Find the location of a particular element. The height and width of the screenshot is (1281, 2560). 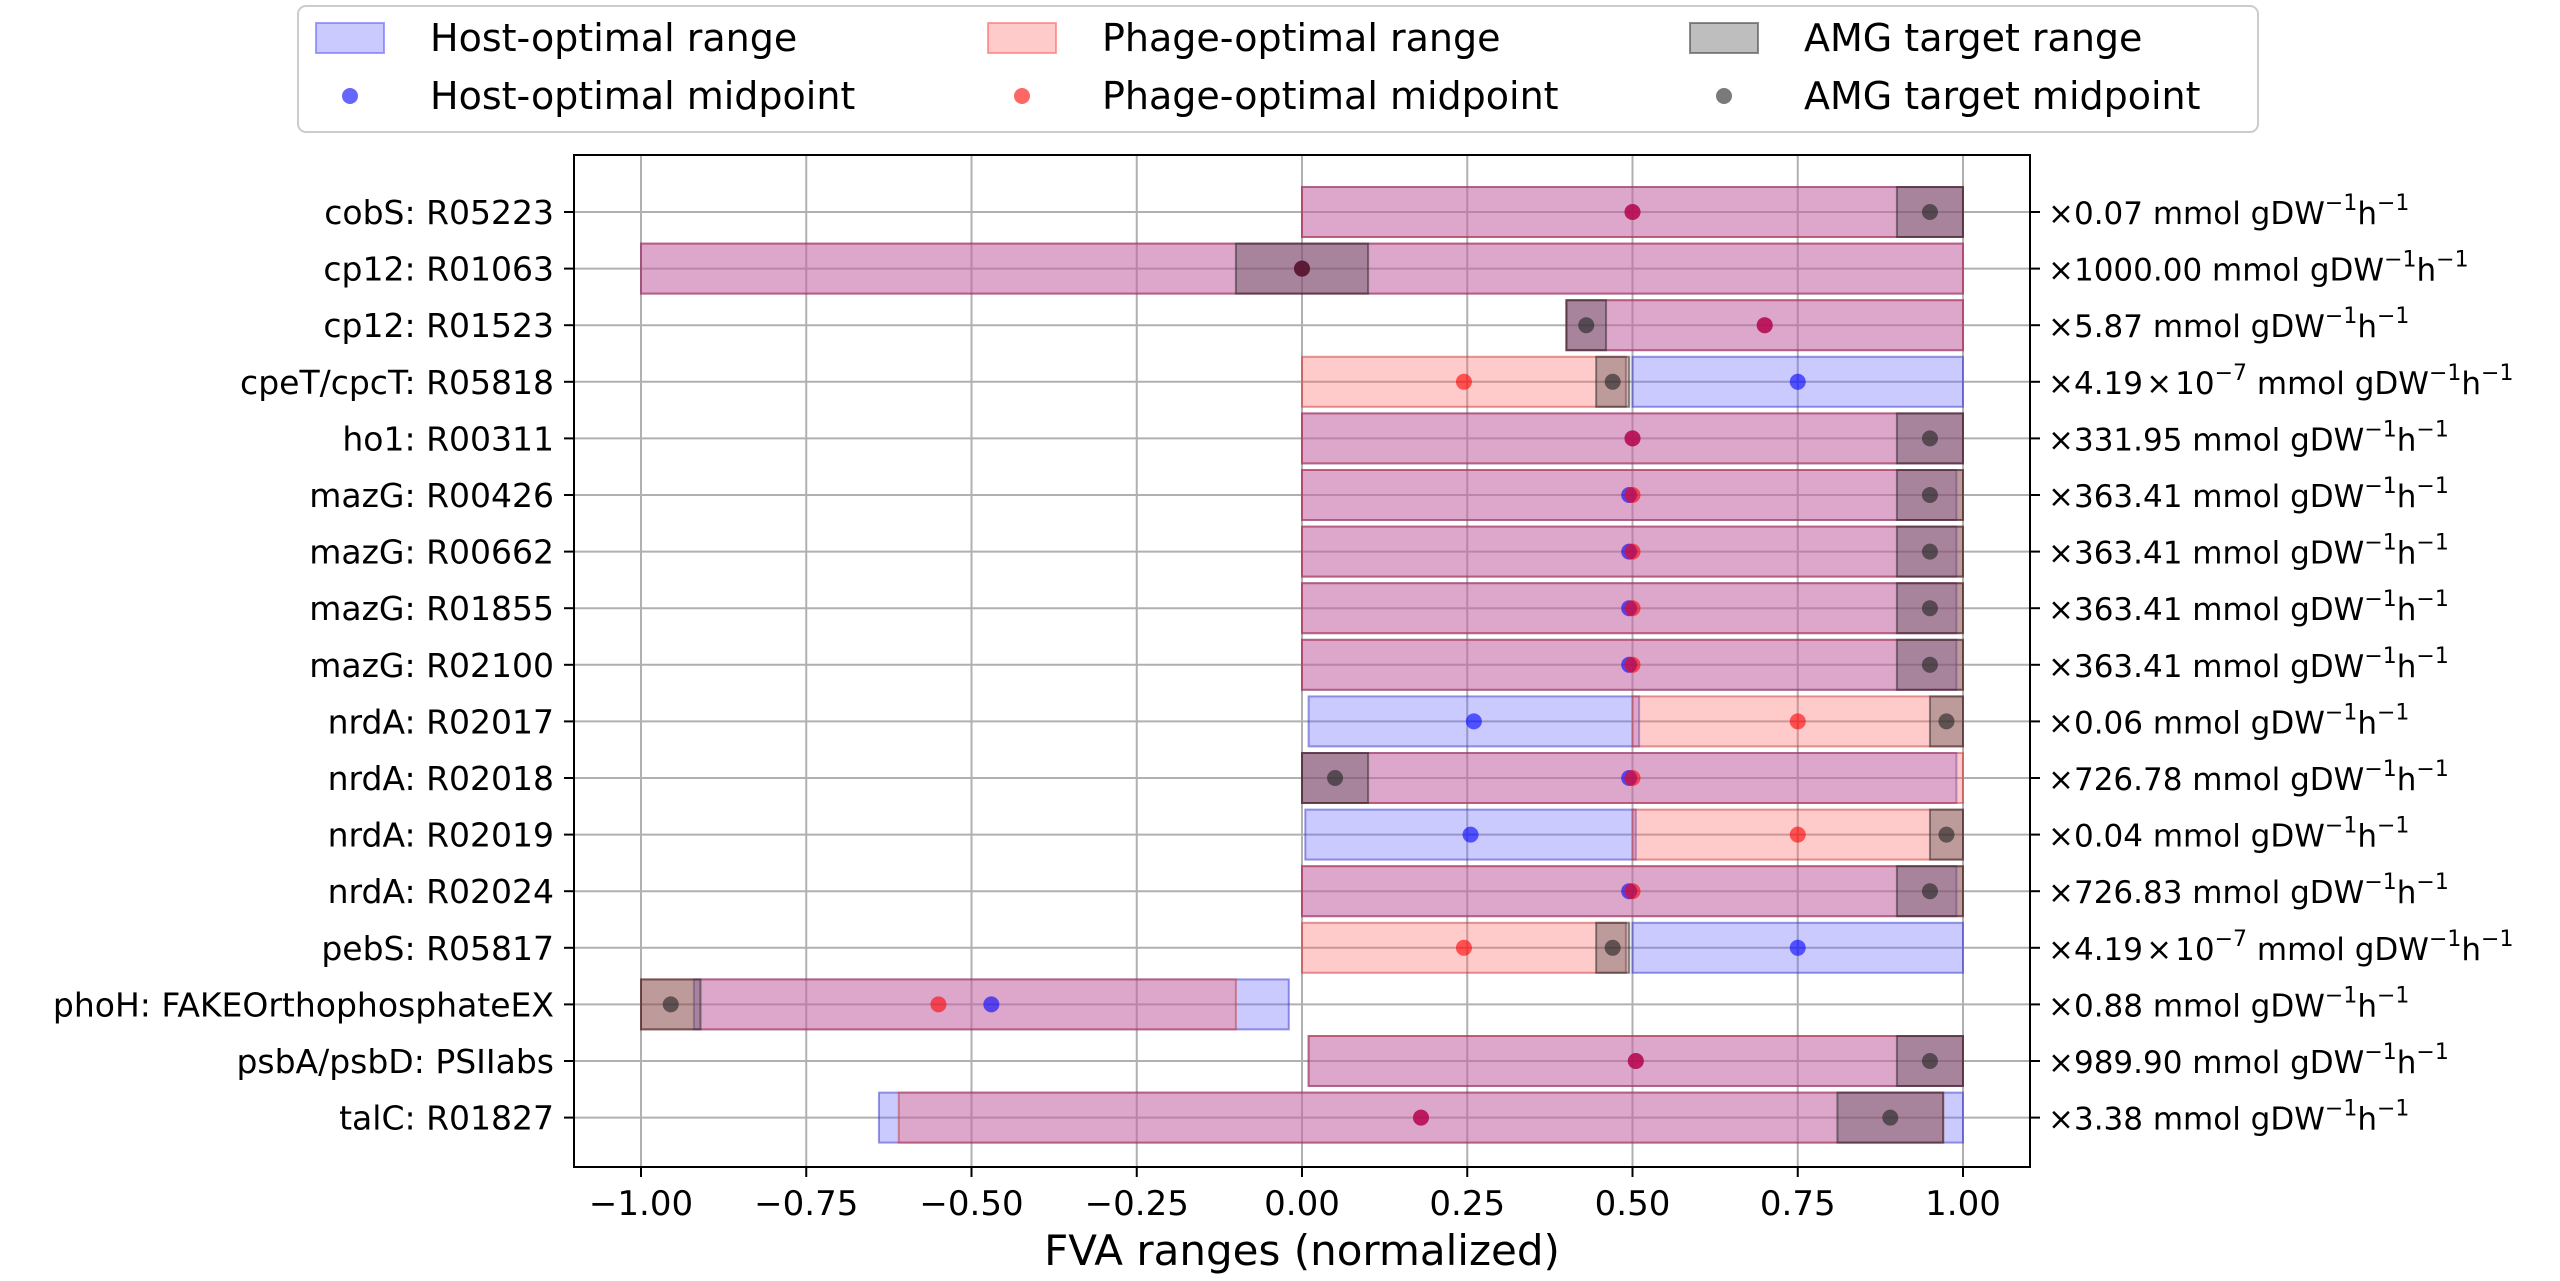

reaction-label: talC: R01827 is located at coordinates (446, 1118).